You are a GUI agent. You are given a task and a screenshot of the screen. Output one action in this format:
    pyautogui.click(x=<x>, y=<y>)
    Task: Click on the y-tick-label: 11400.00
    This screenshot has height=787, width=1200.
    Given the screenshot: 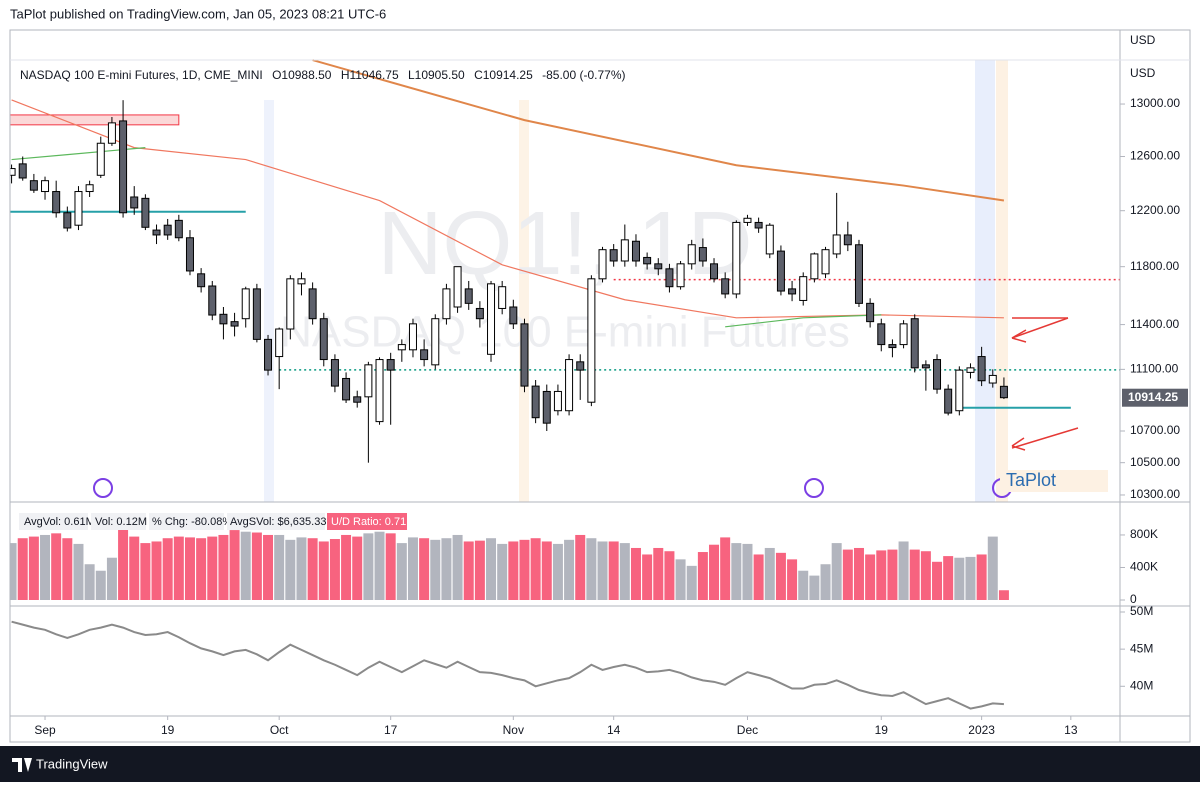 What is the action you would take?
    pyautogui.click(x=1154, y=324)
    